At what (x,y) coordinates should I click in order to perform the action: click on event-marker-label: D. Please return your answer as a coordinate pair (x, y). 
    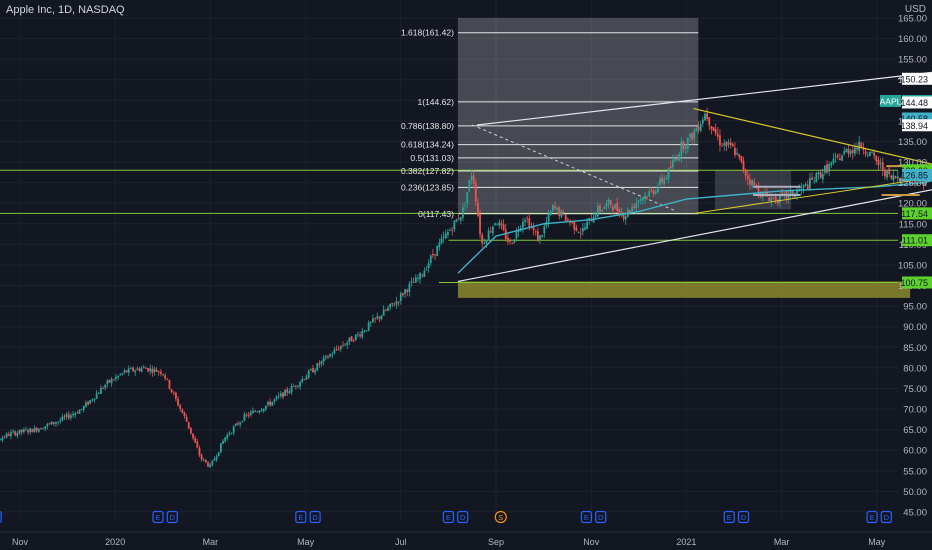
    Looking at the image, I should click on (463, 517).